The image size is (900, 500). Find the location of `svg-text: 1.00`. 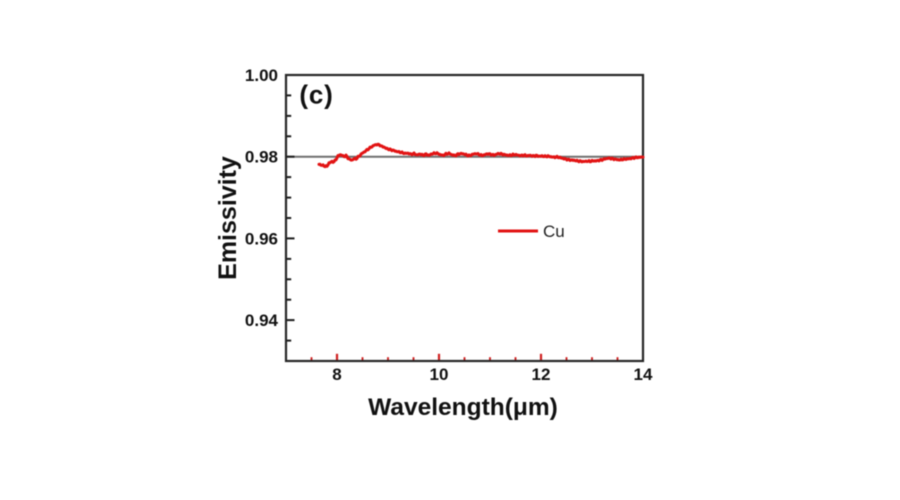

svg-text: 1.00 is located at coordinates (261, 75).